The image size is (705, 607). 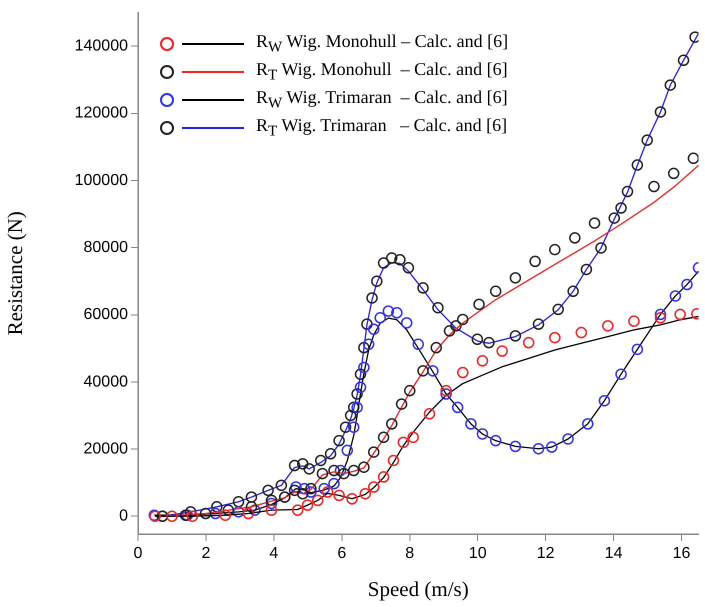 What do you see at coordinates (382, 99) in the screenshot?
I see `legend-label: R$_{W}$ Wig. Trimaran – Calc. and [6]` at bounding box center [382, 99].